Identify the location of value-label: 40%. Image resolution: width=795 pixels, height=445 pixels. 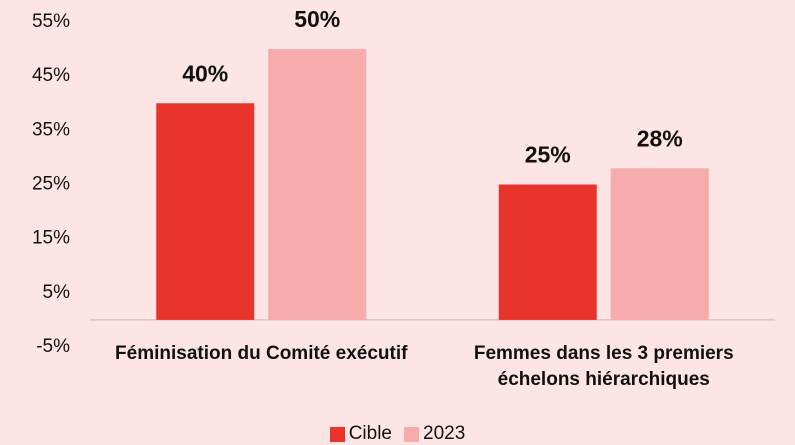
(205, 73).